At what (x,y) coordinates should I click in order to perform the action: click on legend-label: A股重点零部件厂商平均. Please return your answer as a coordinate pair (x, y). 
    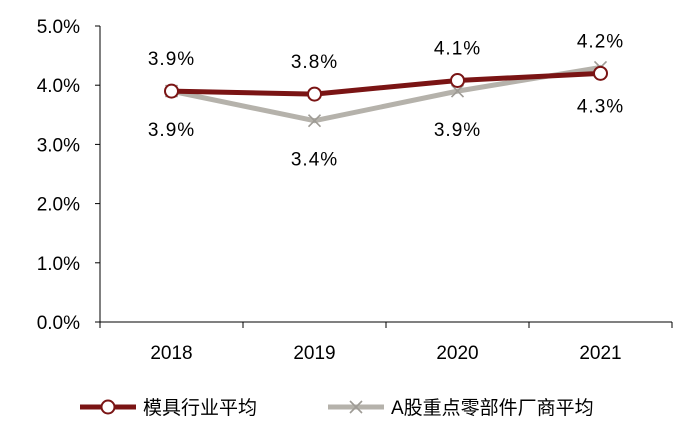
    Looking at the image, I should click on (492, 408).